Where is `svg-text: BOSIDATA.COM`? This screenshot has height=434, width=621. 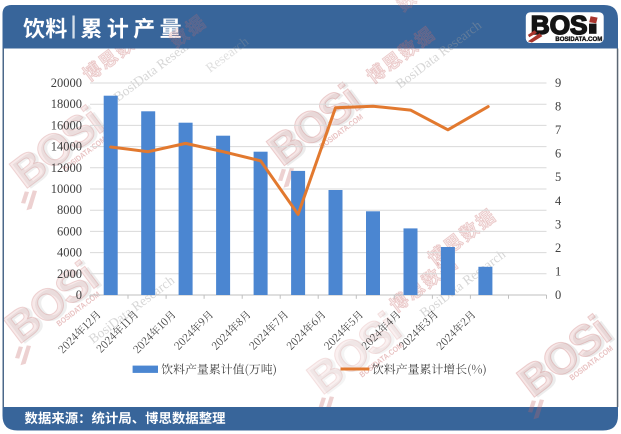
svg-text: BOSIDATA.COM is located at coordinates (578, 39).